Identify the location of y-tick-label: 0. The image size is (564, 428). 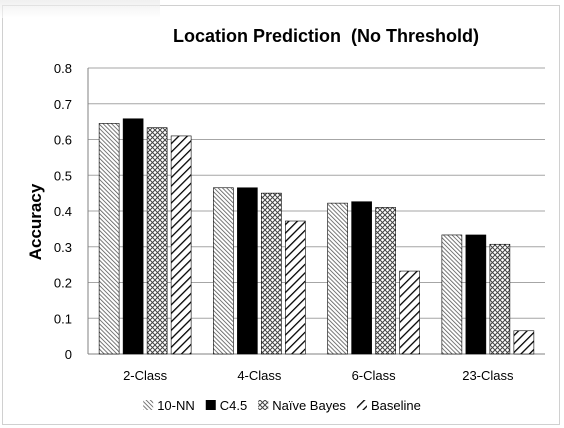
(68, 354).